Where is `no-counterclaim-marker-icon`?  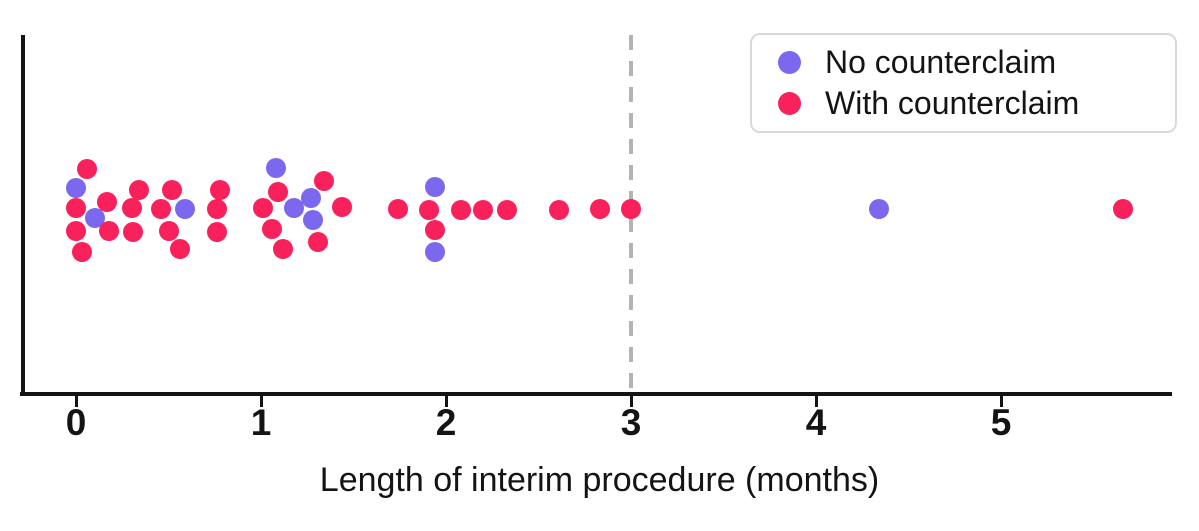 no-counterclaim-marker-icon is located at coordinates (789, 62).